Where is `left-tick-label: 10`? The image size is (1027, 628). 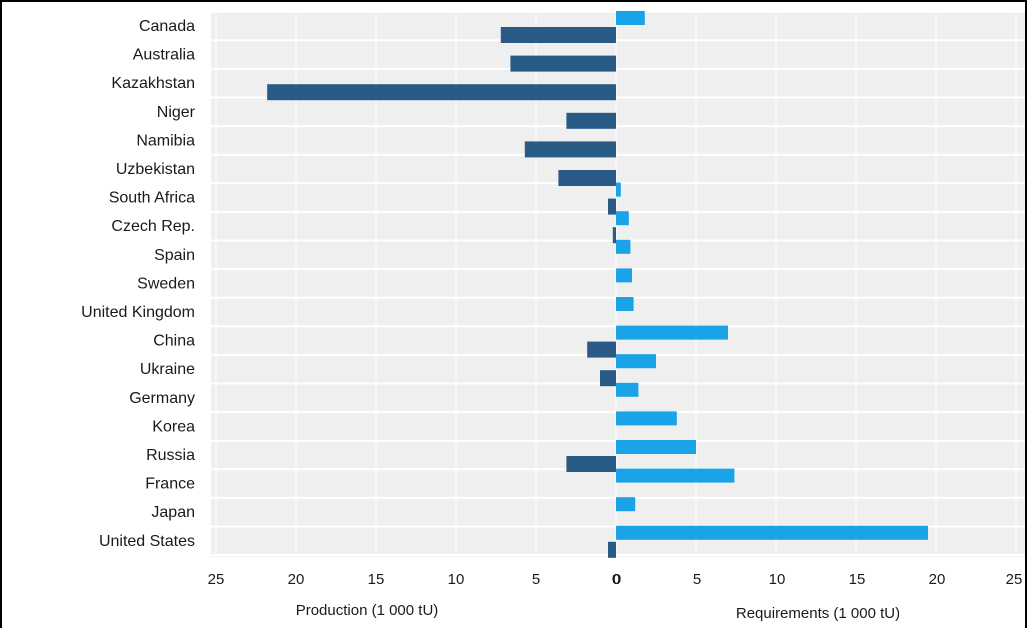
left-tick-label: 10 is located at coordinates (456, 579).